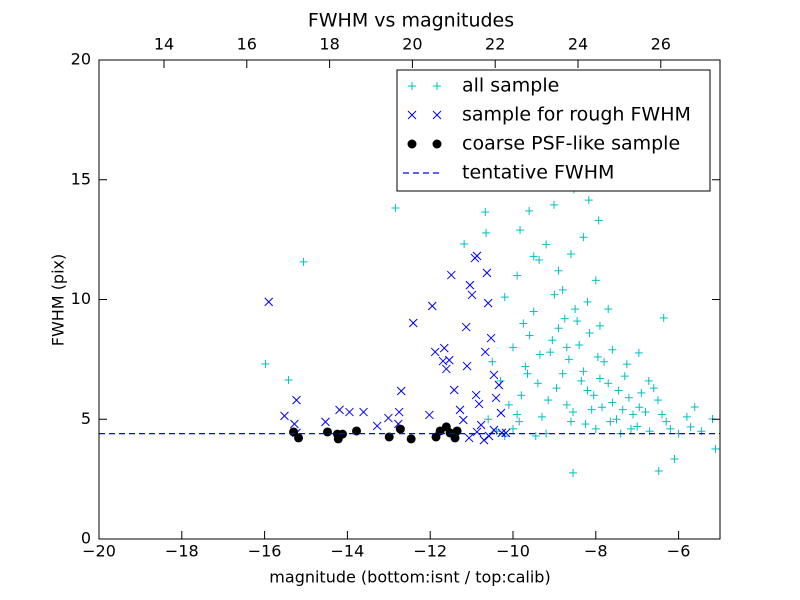  Describe the element at coordinates (412, 44) in the screenshot. I see `x2-tick-label: 20` at that location.